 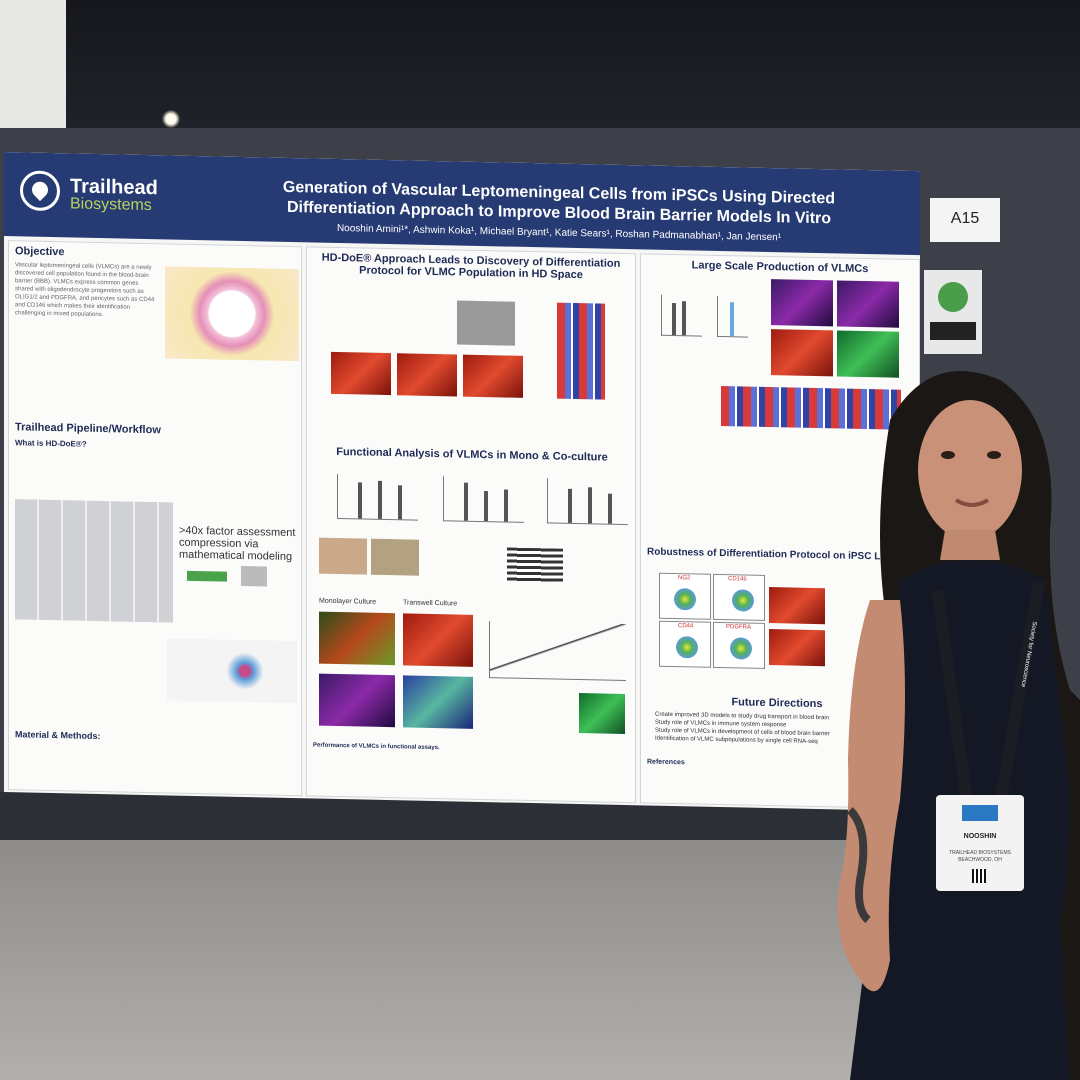 I want to click on sfn-logo-icon, so click(x=980, y=813).